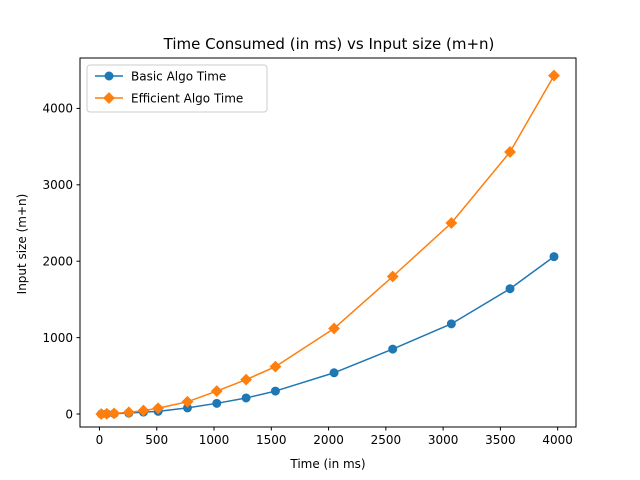 Image resolution: width=640 pixels, height=480 pixels. I want to click on x-tick-label: 3500, so click(500, 440).